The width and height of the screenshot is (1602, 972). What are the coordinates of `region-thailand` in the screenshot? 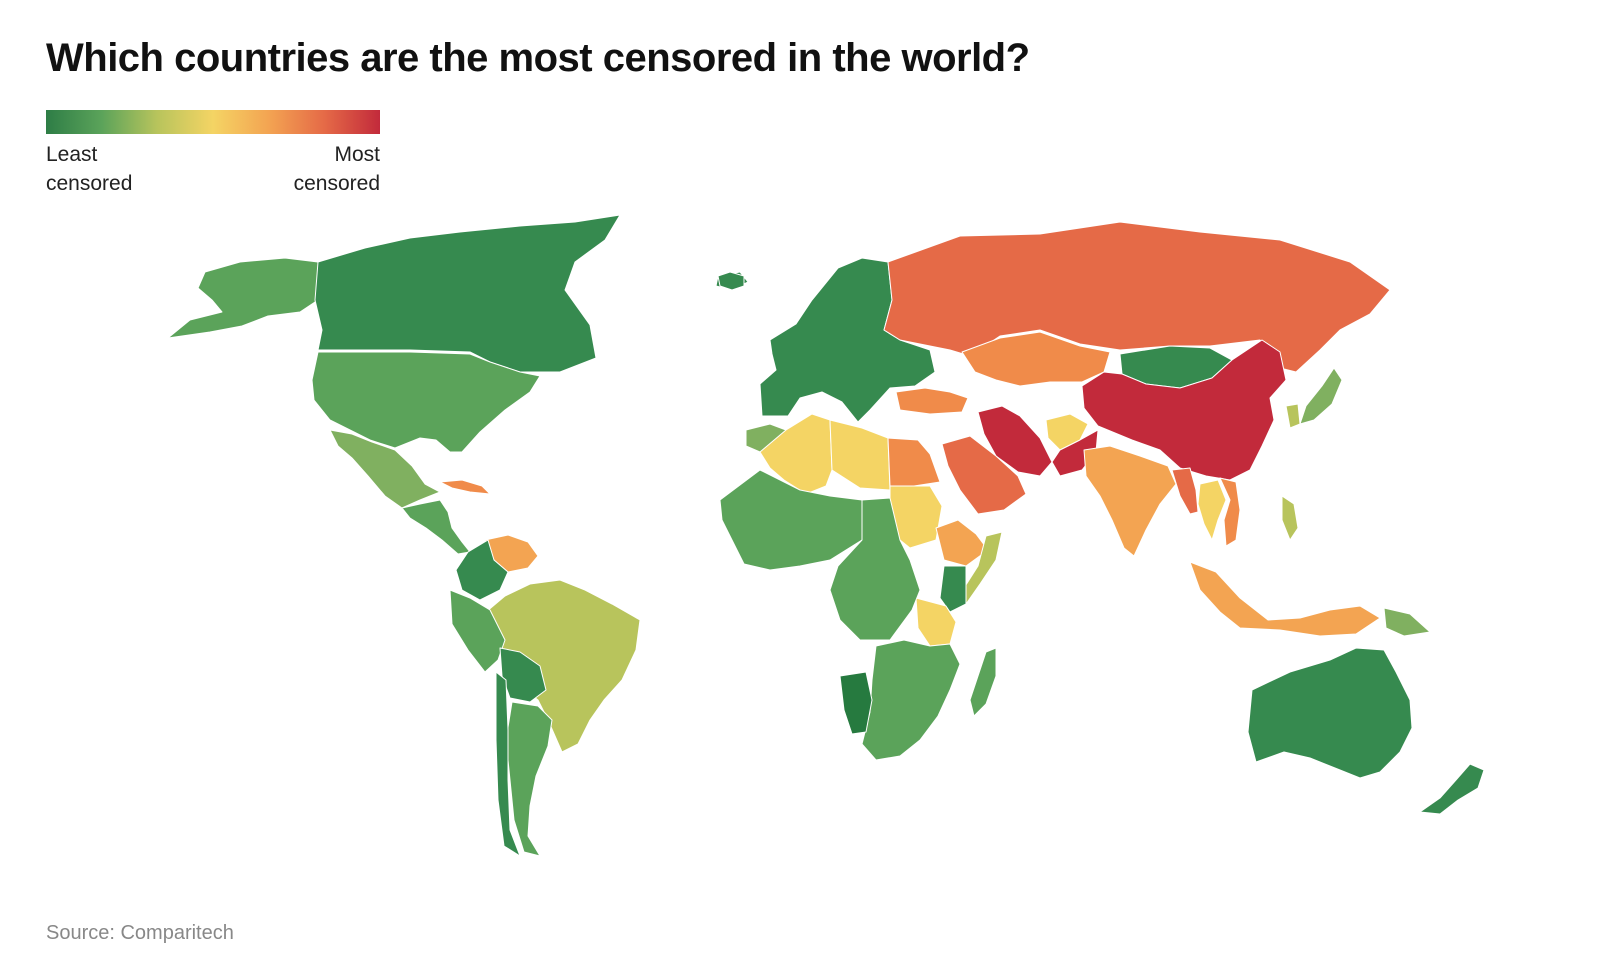 It's located at (1212, 510).